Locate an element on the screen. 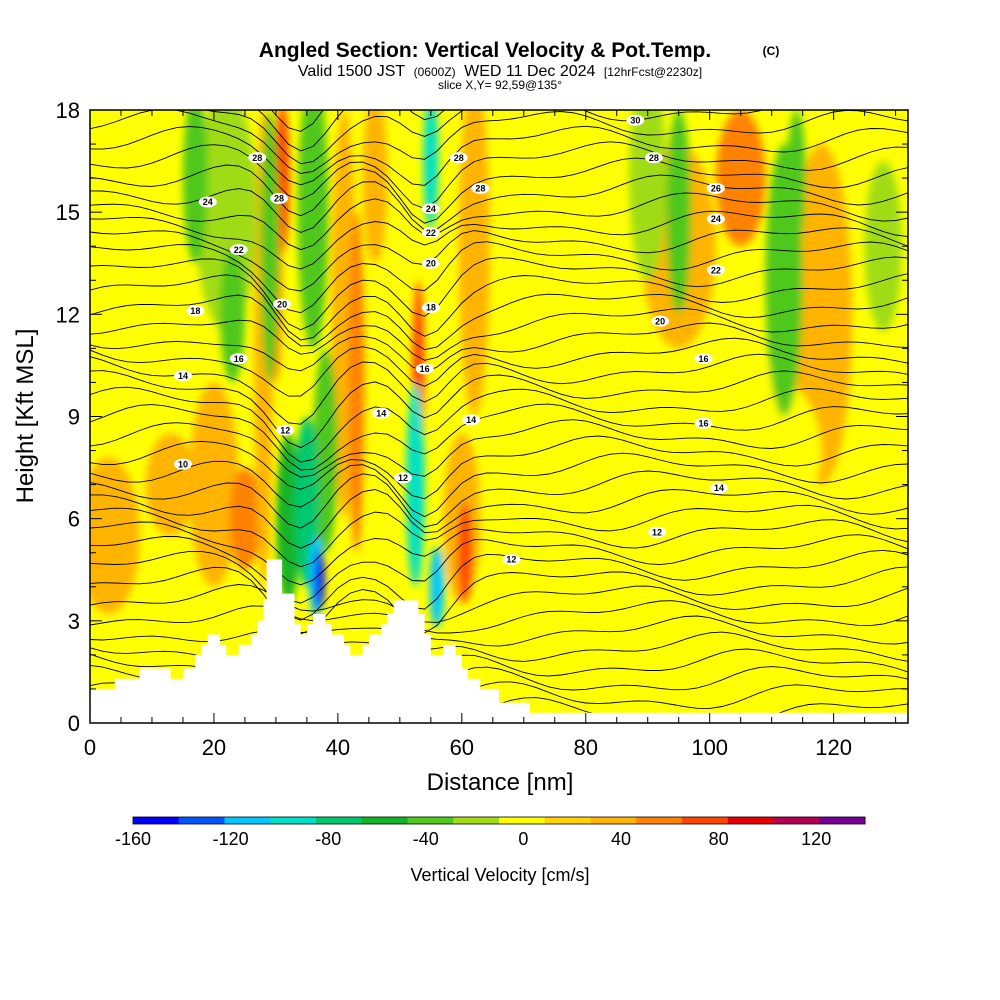 The height and width of the screenshot is (1000, 1000). isentrope-label-text: 24 is located at coordinates (431, 209).